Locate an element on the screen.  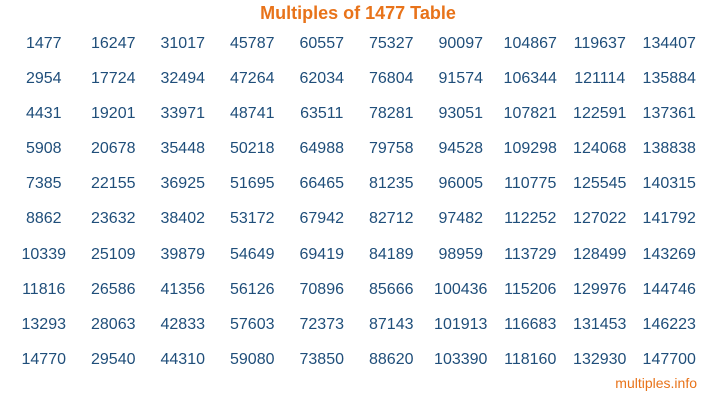
table-cell: 38402 is located at coordinates (183, 219).